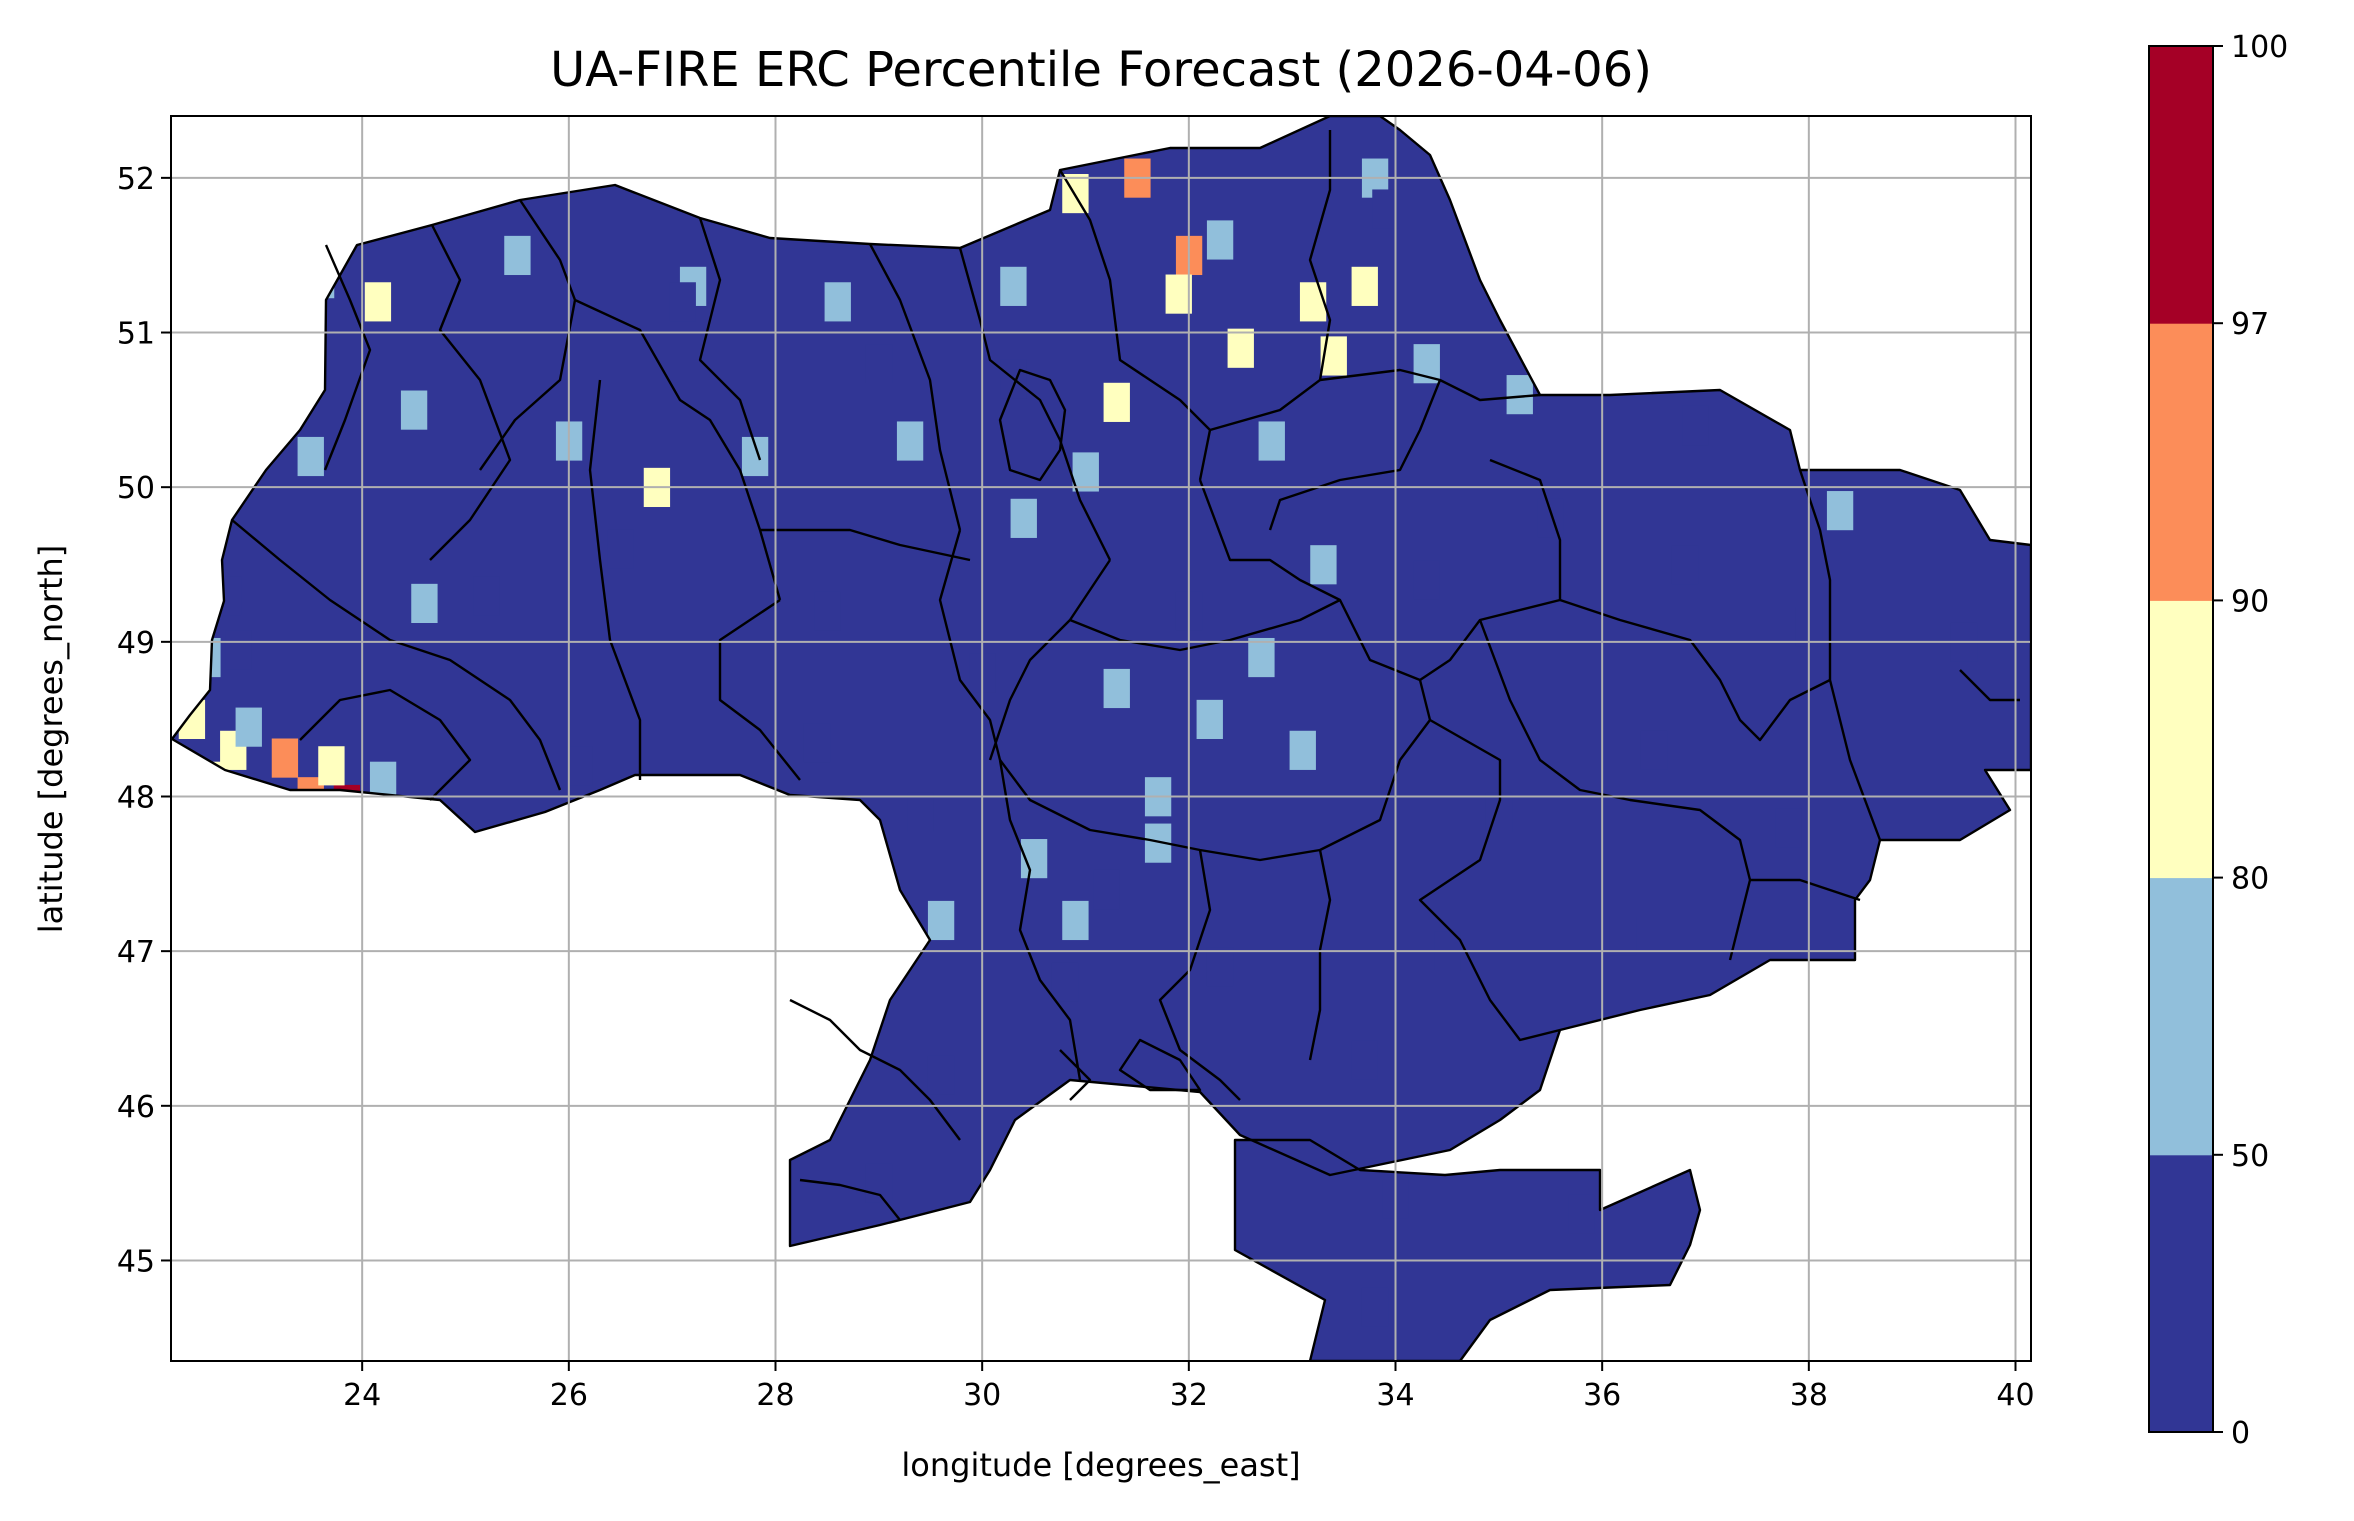 Image resolution: width=2354 pixels, height=1521 pixels. I want to click on y-tick-label: 48, so click(136, 797).